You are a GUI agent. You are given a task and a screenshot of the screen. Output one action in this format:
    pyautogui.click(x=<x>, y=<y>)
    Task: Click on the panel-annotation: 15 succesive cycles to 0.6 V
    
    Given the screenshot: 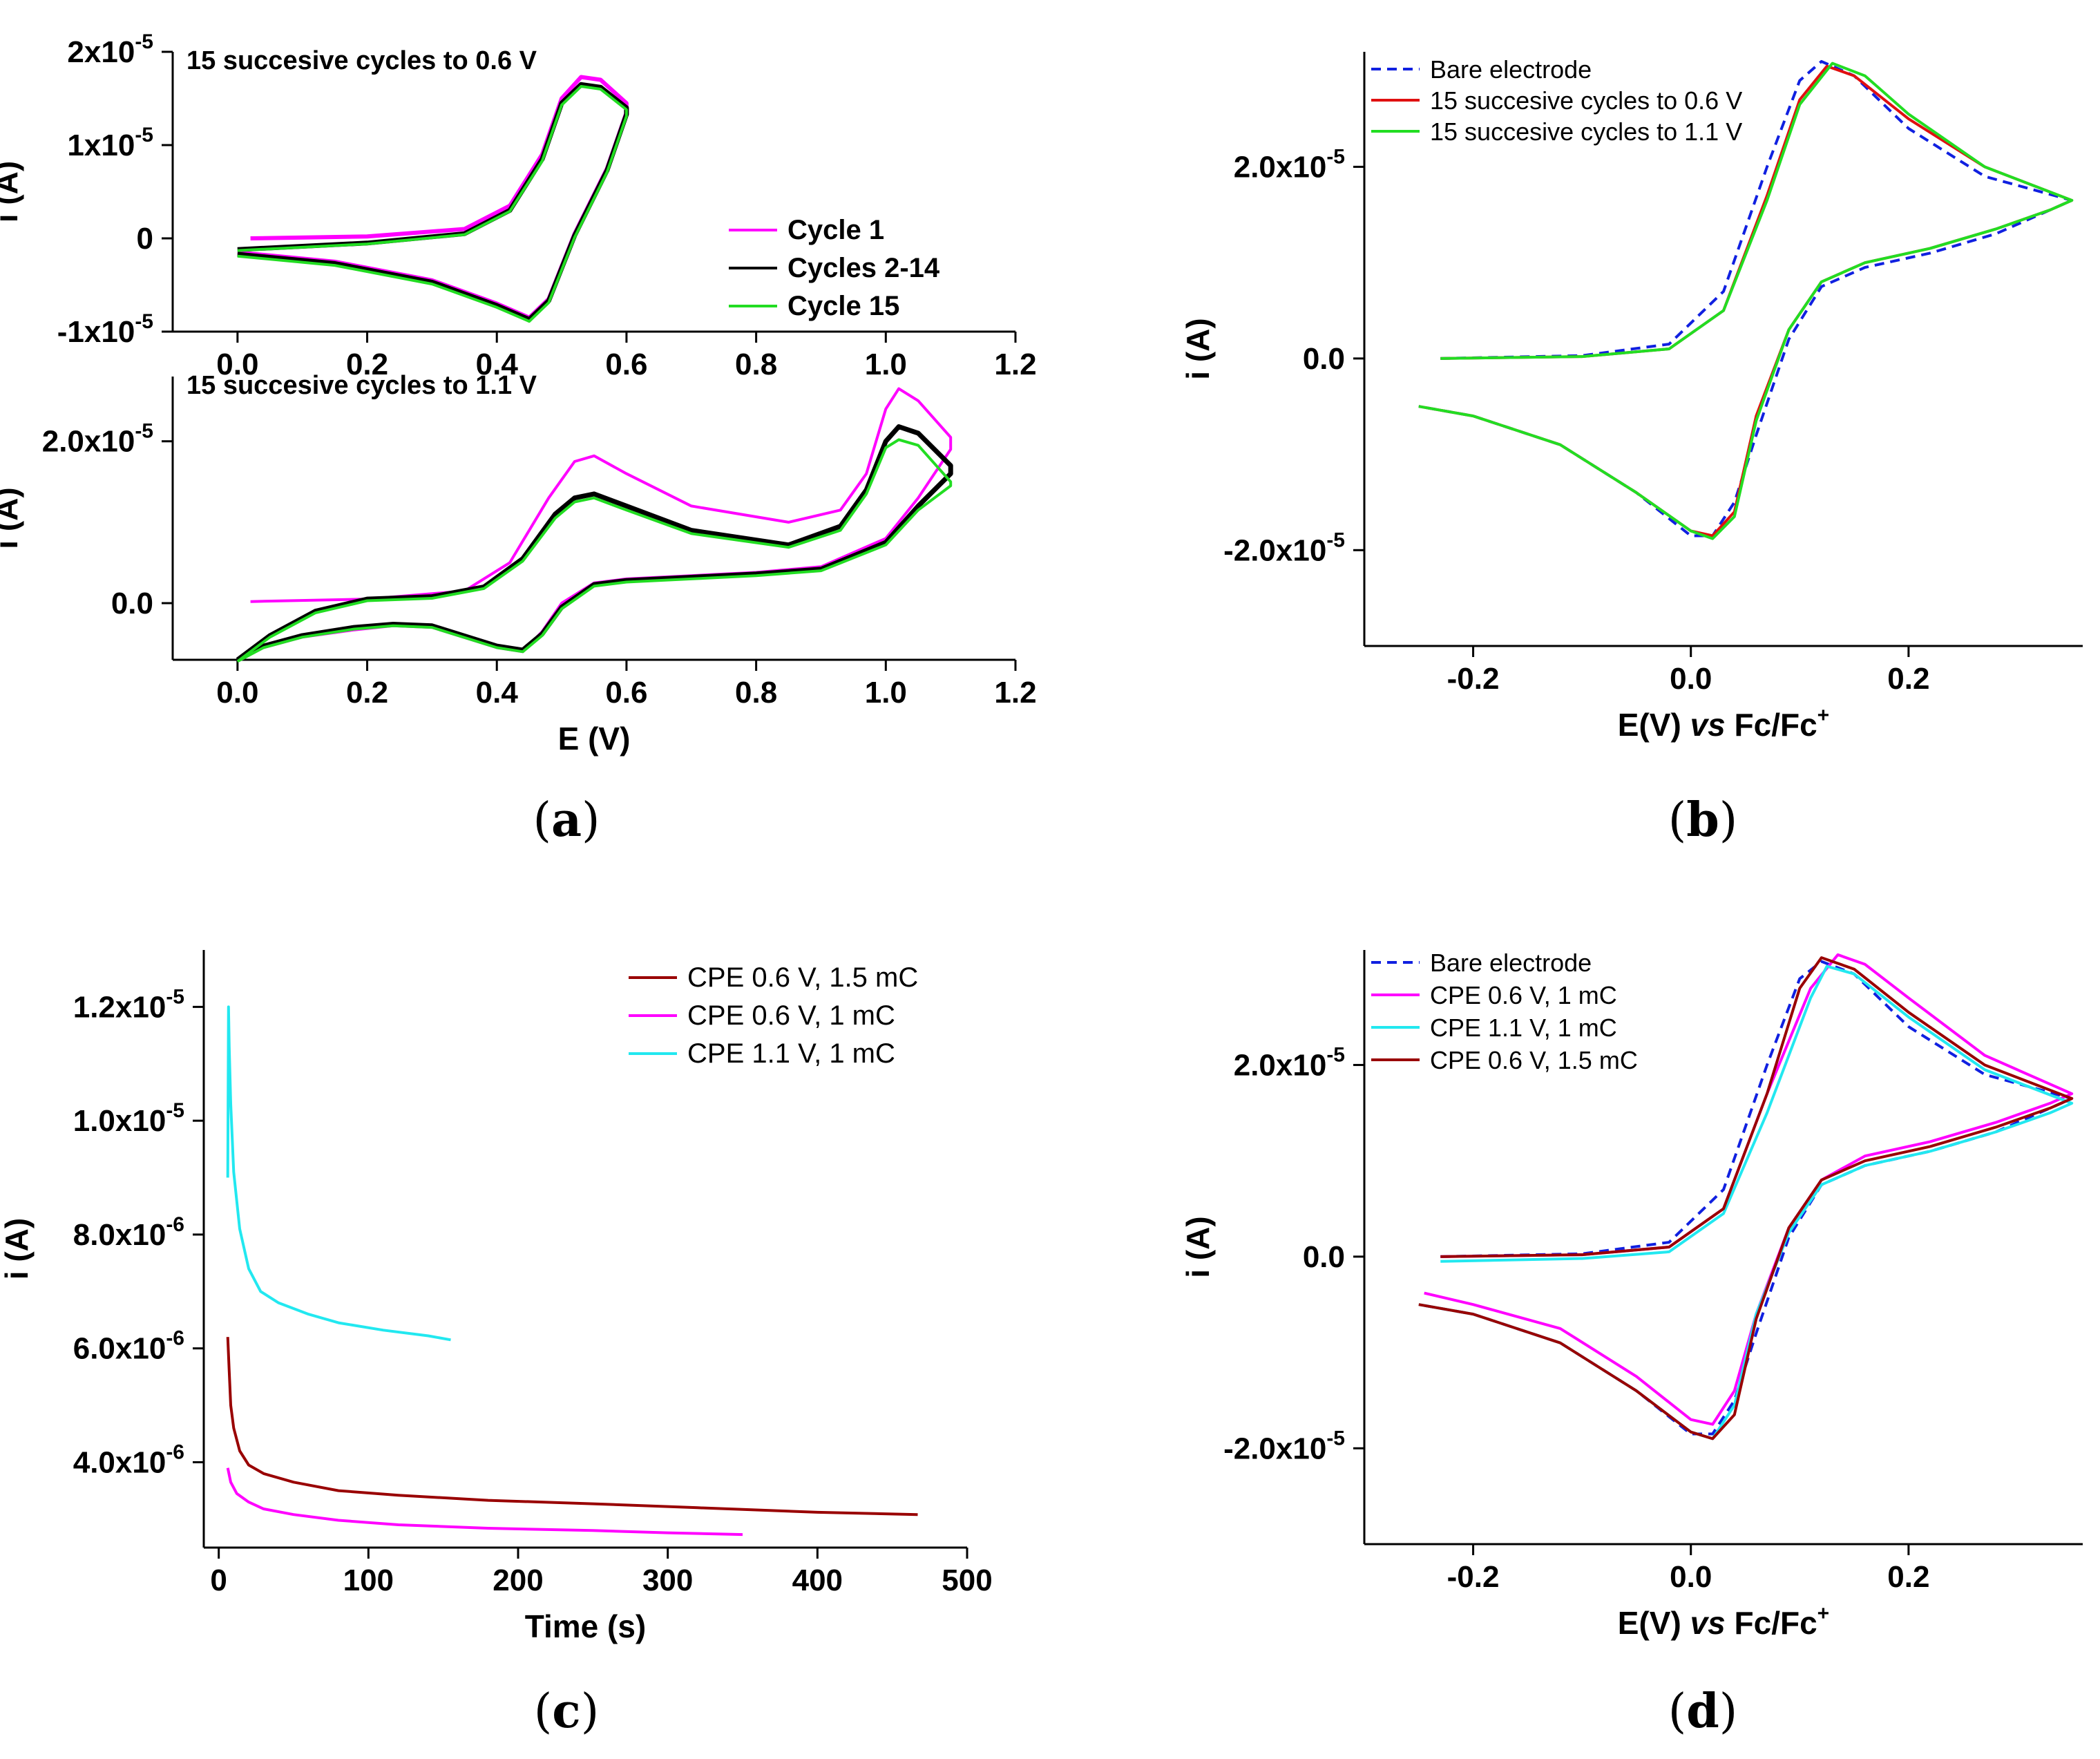 What is the action you would take?
    pyautogui.click(x=362, y=60)
    